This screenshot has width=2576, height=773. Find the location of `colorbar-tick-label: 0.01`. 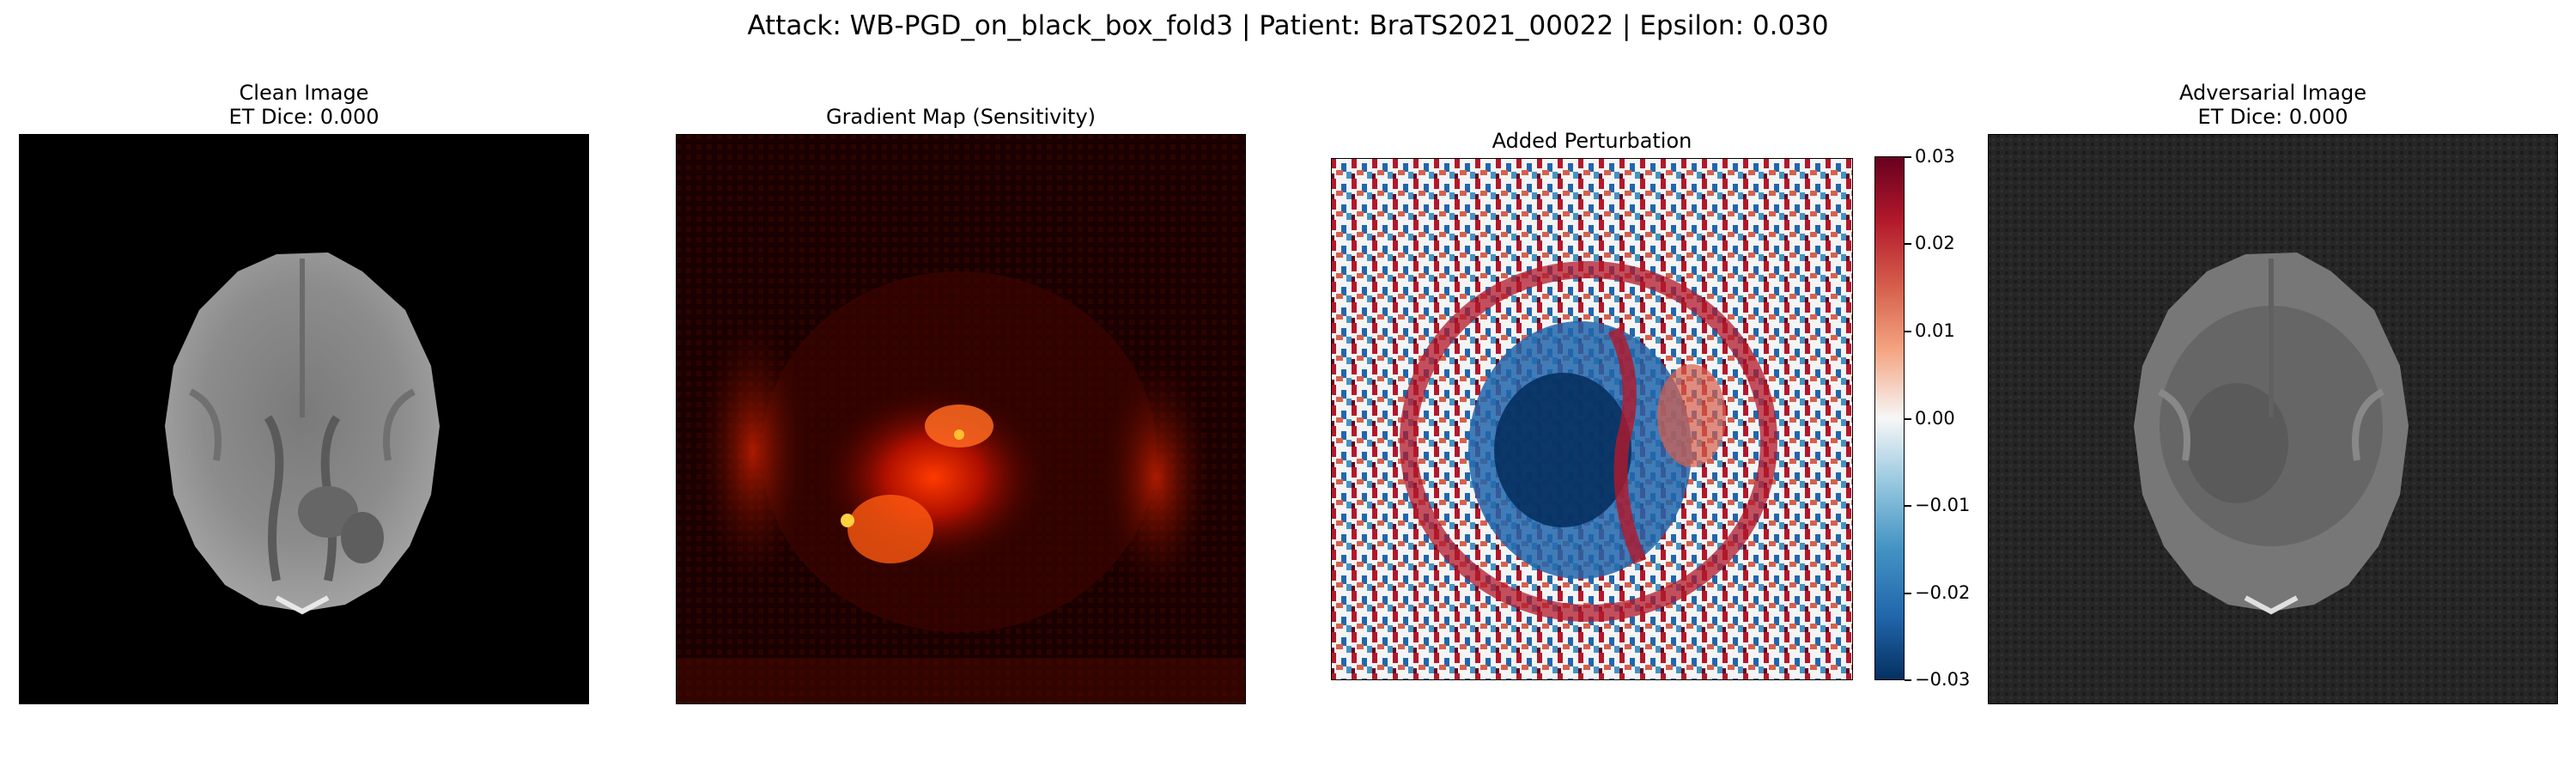

colorbar-tick-label: 0.01 is located at coordinates (1935, 330).